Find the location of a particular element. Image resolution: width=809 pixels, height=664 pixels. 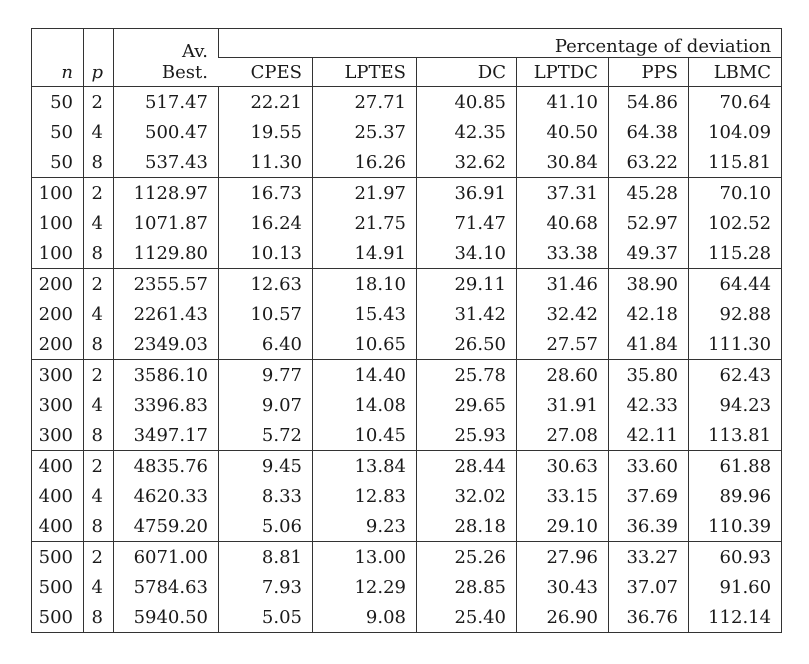

cell-lbmc: 104.09 is located at coordinates (734, 132).